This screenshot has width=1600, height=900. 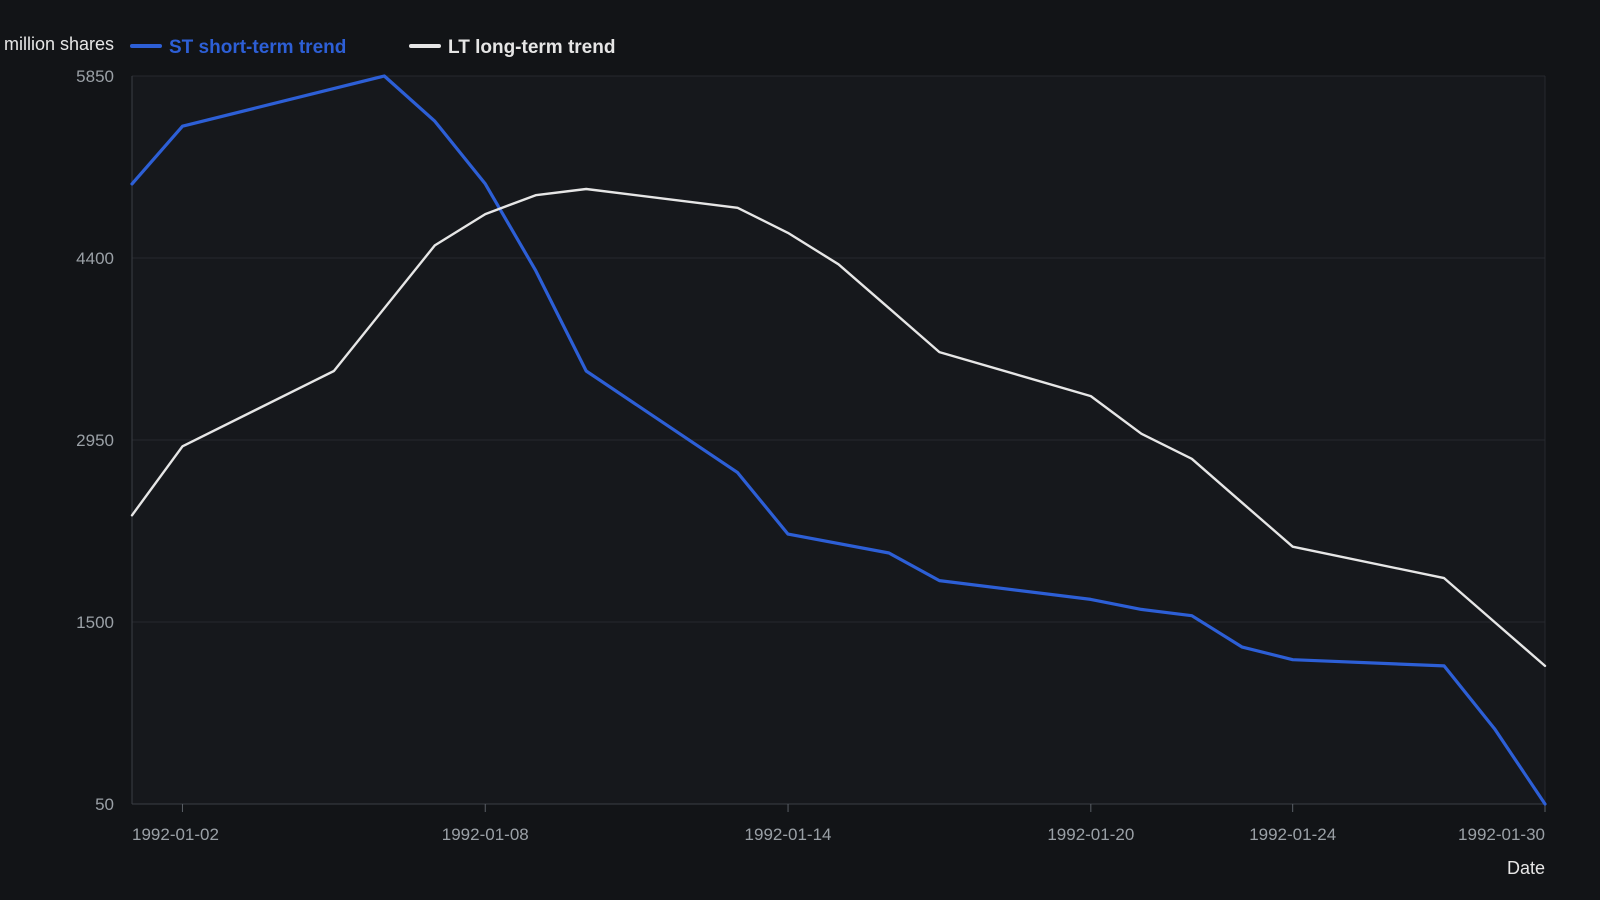 What do you see at coordinates (95, 622) in the screenshot?
I see `y-tick-label: 1500` at bounding box center [95, 622].